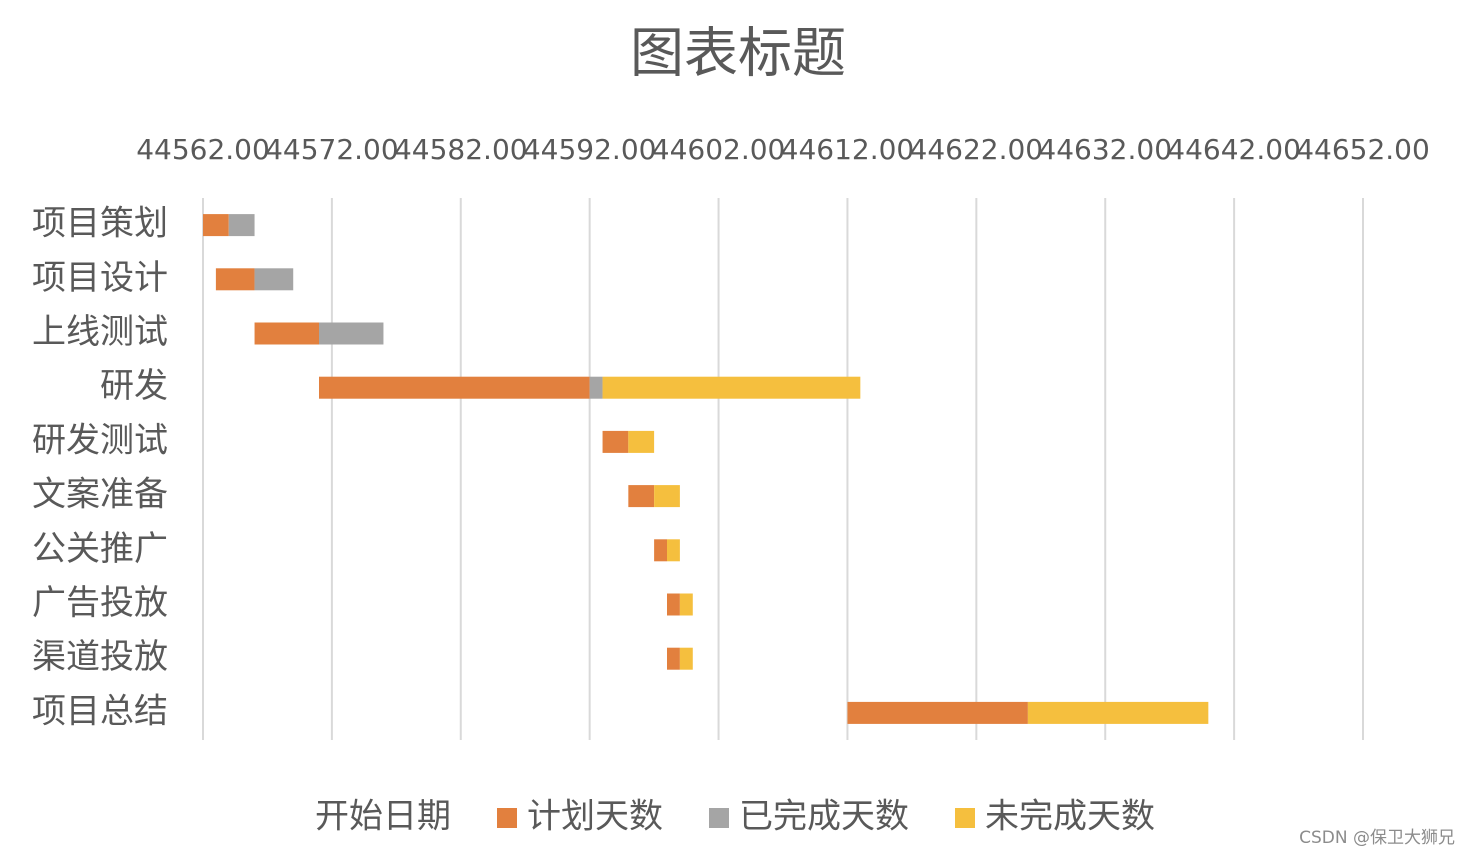  What do you see at coordinates (134, 386) in the screenshot?
I see `y-tick-label: 研发` at bounding box center [134, 386].